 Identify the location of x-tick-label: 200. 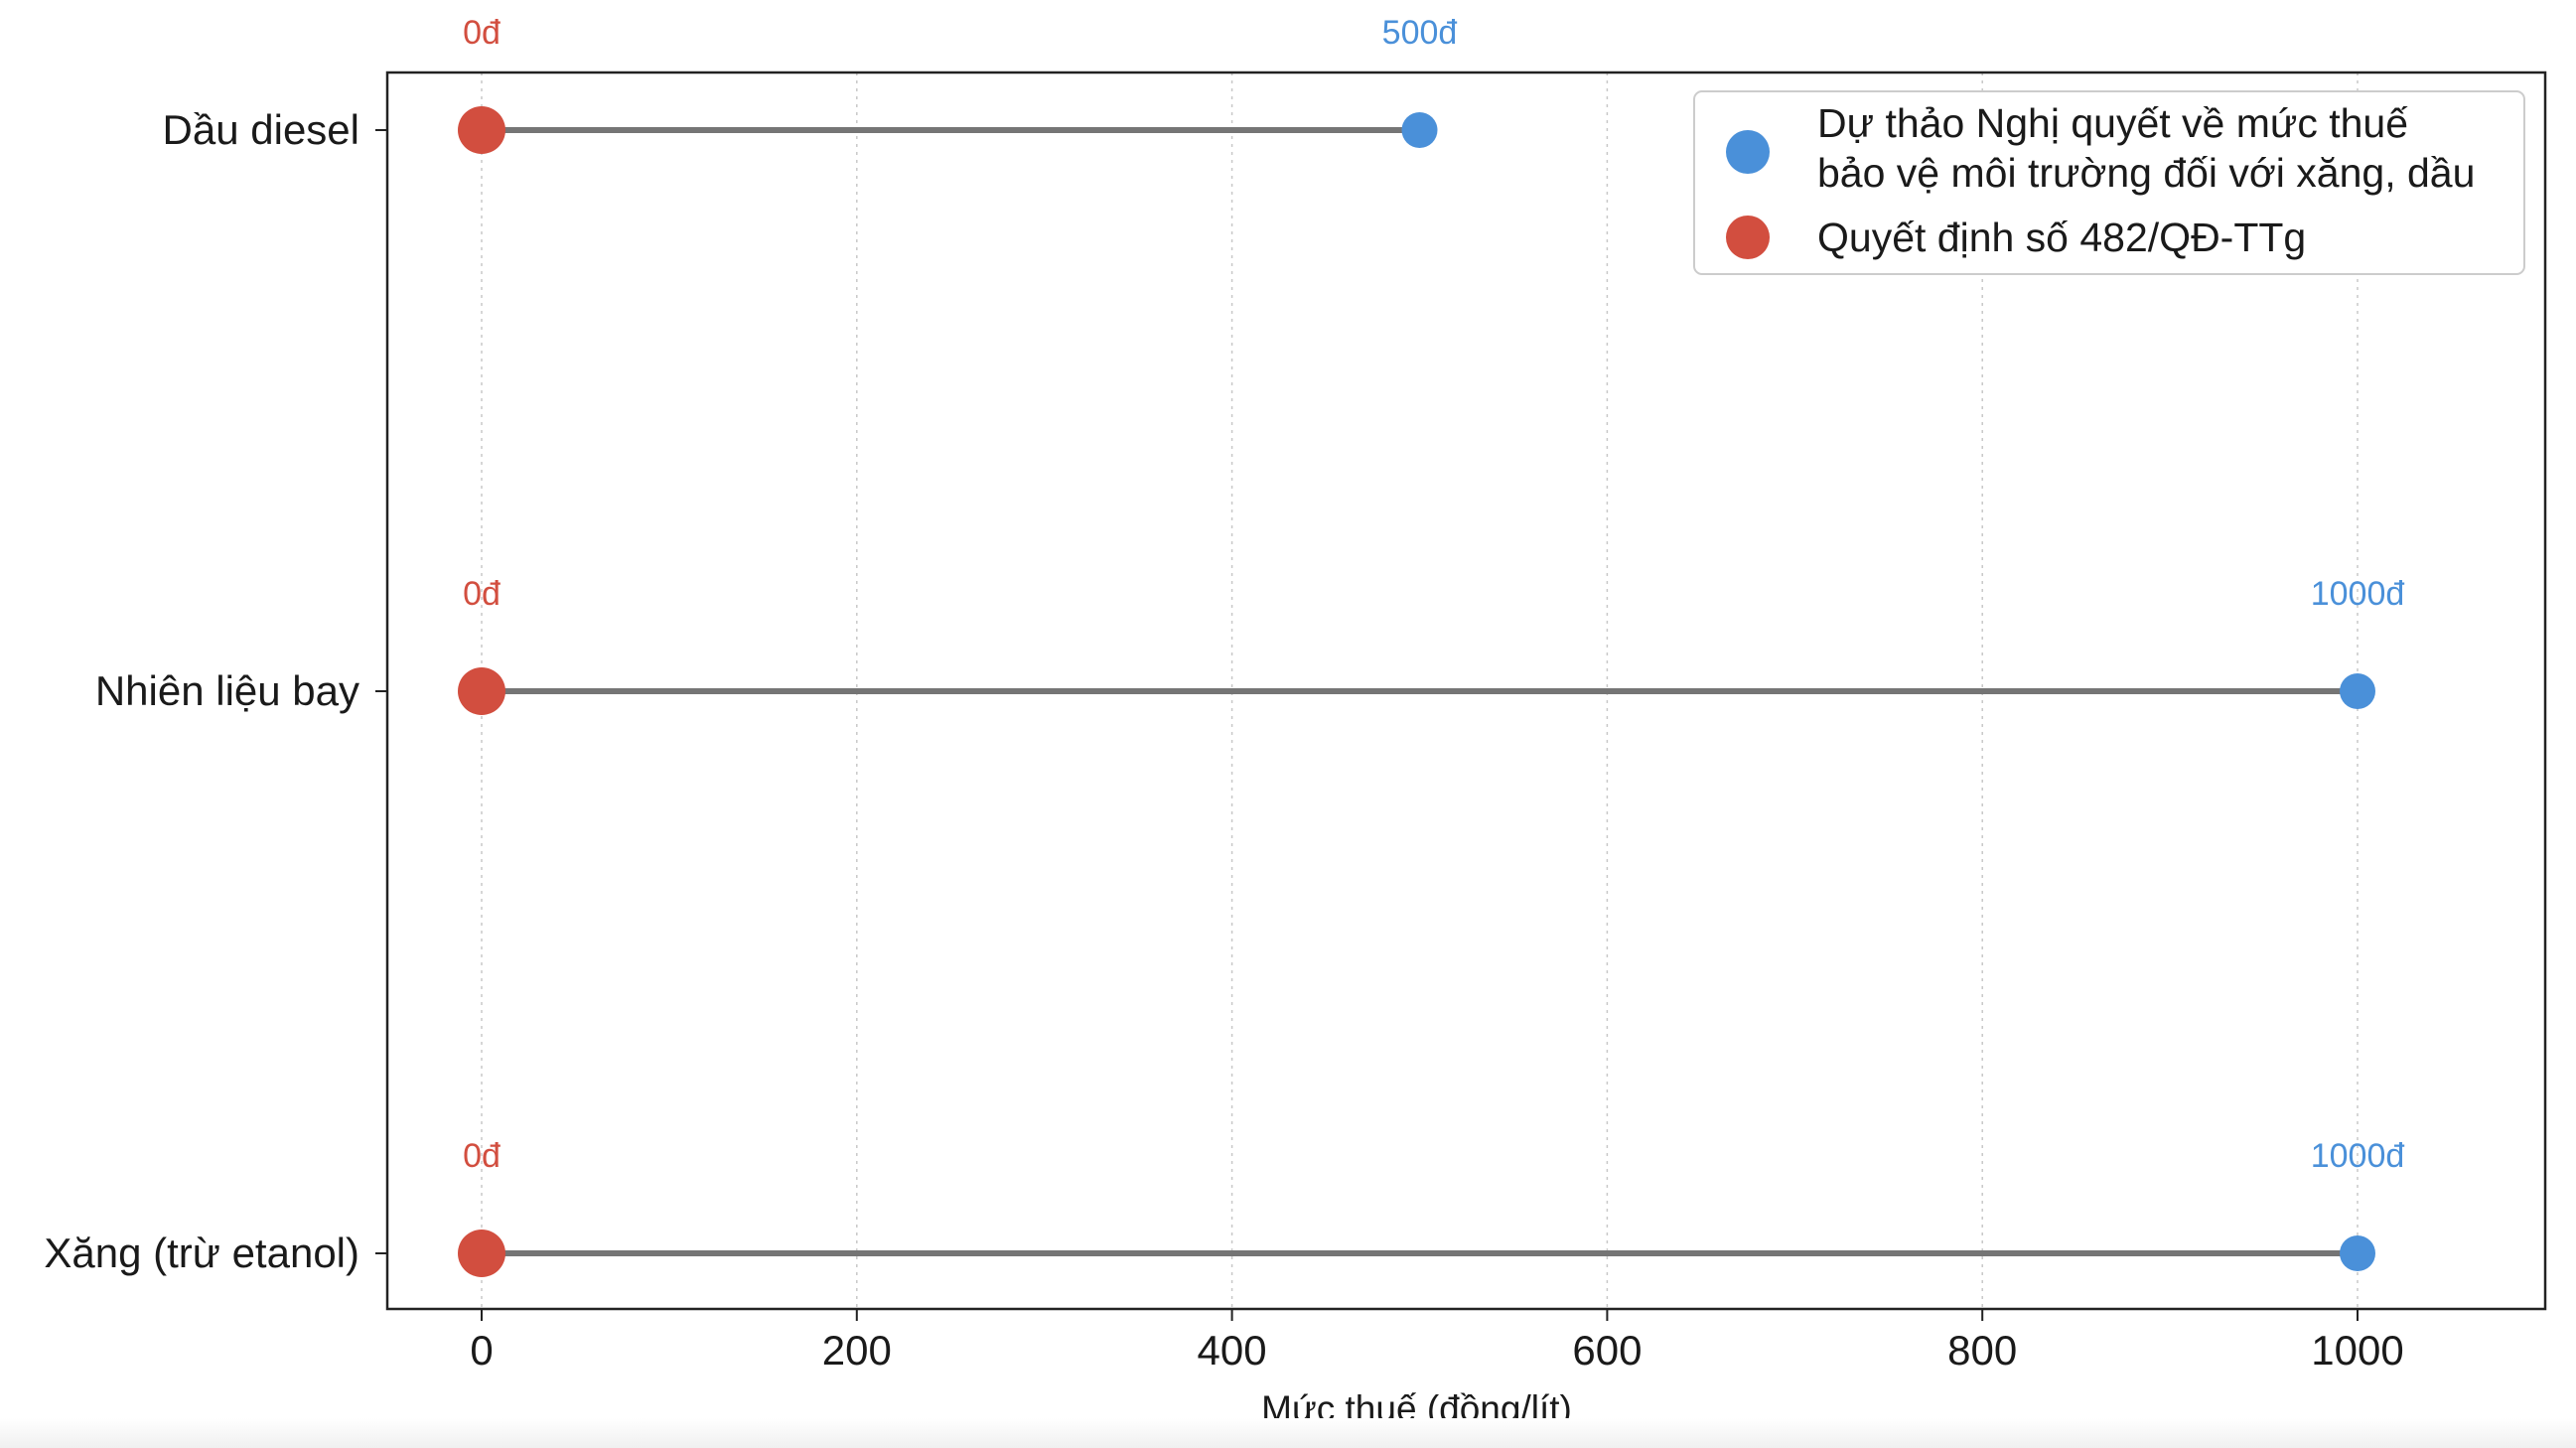
(857, 1350).